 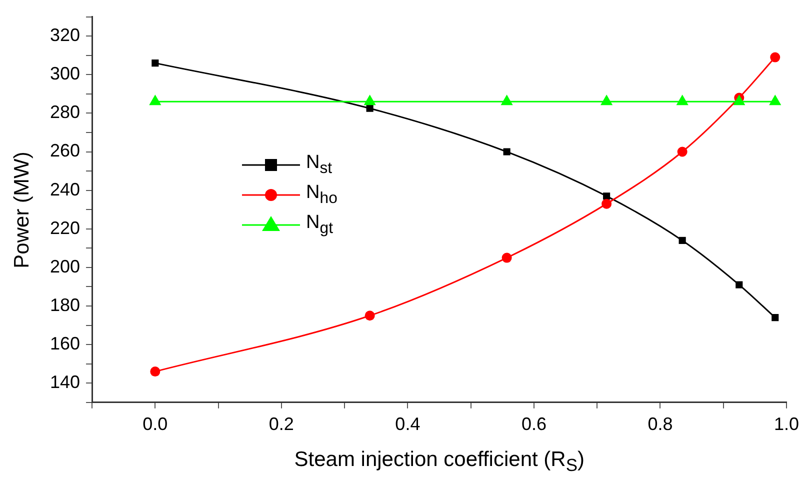 What do you see at coordinates (439, 462) in the screenshot?
I see `x-axis-title: Steam injection coefficient (R$_{S}$)` at bounding box center [439, 462].